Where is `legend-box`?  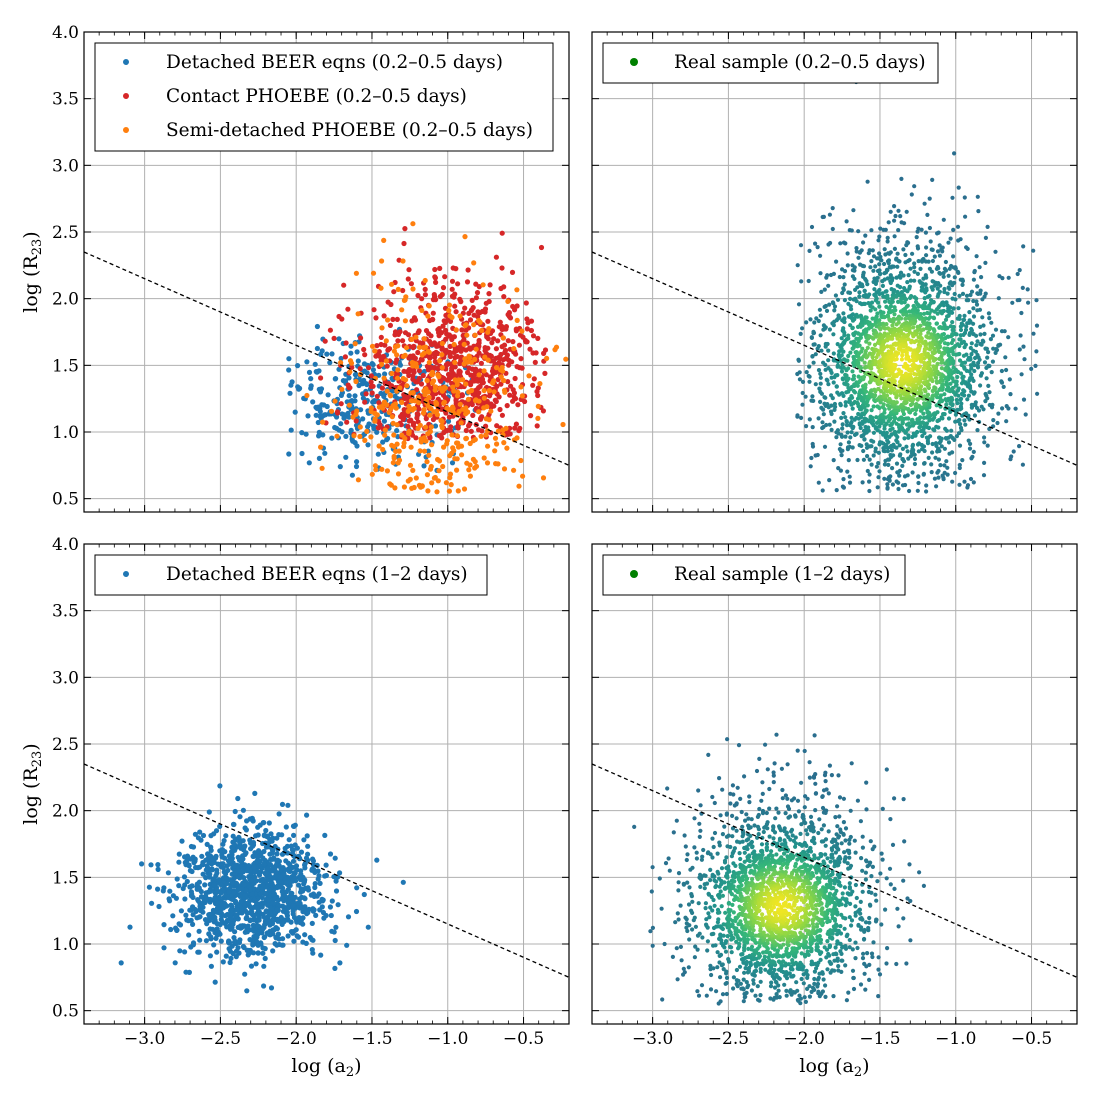 legend-box is located at coordinates (770, 63).